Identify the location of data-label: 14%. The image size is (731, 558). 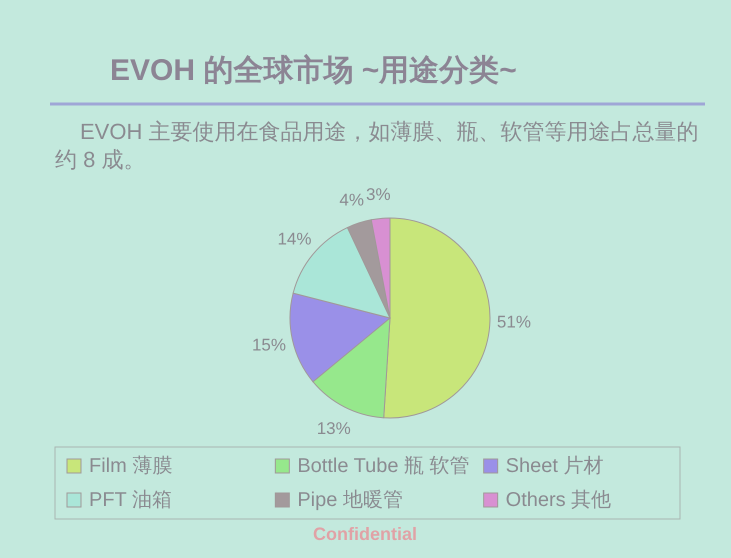
(294, 238).